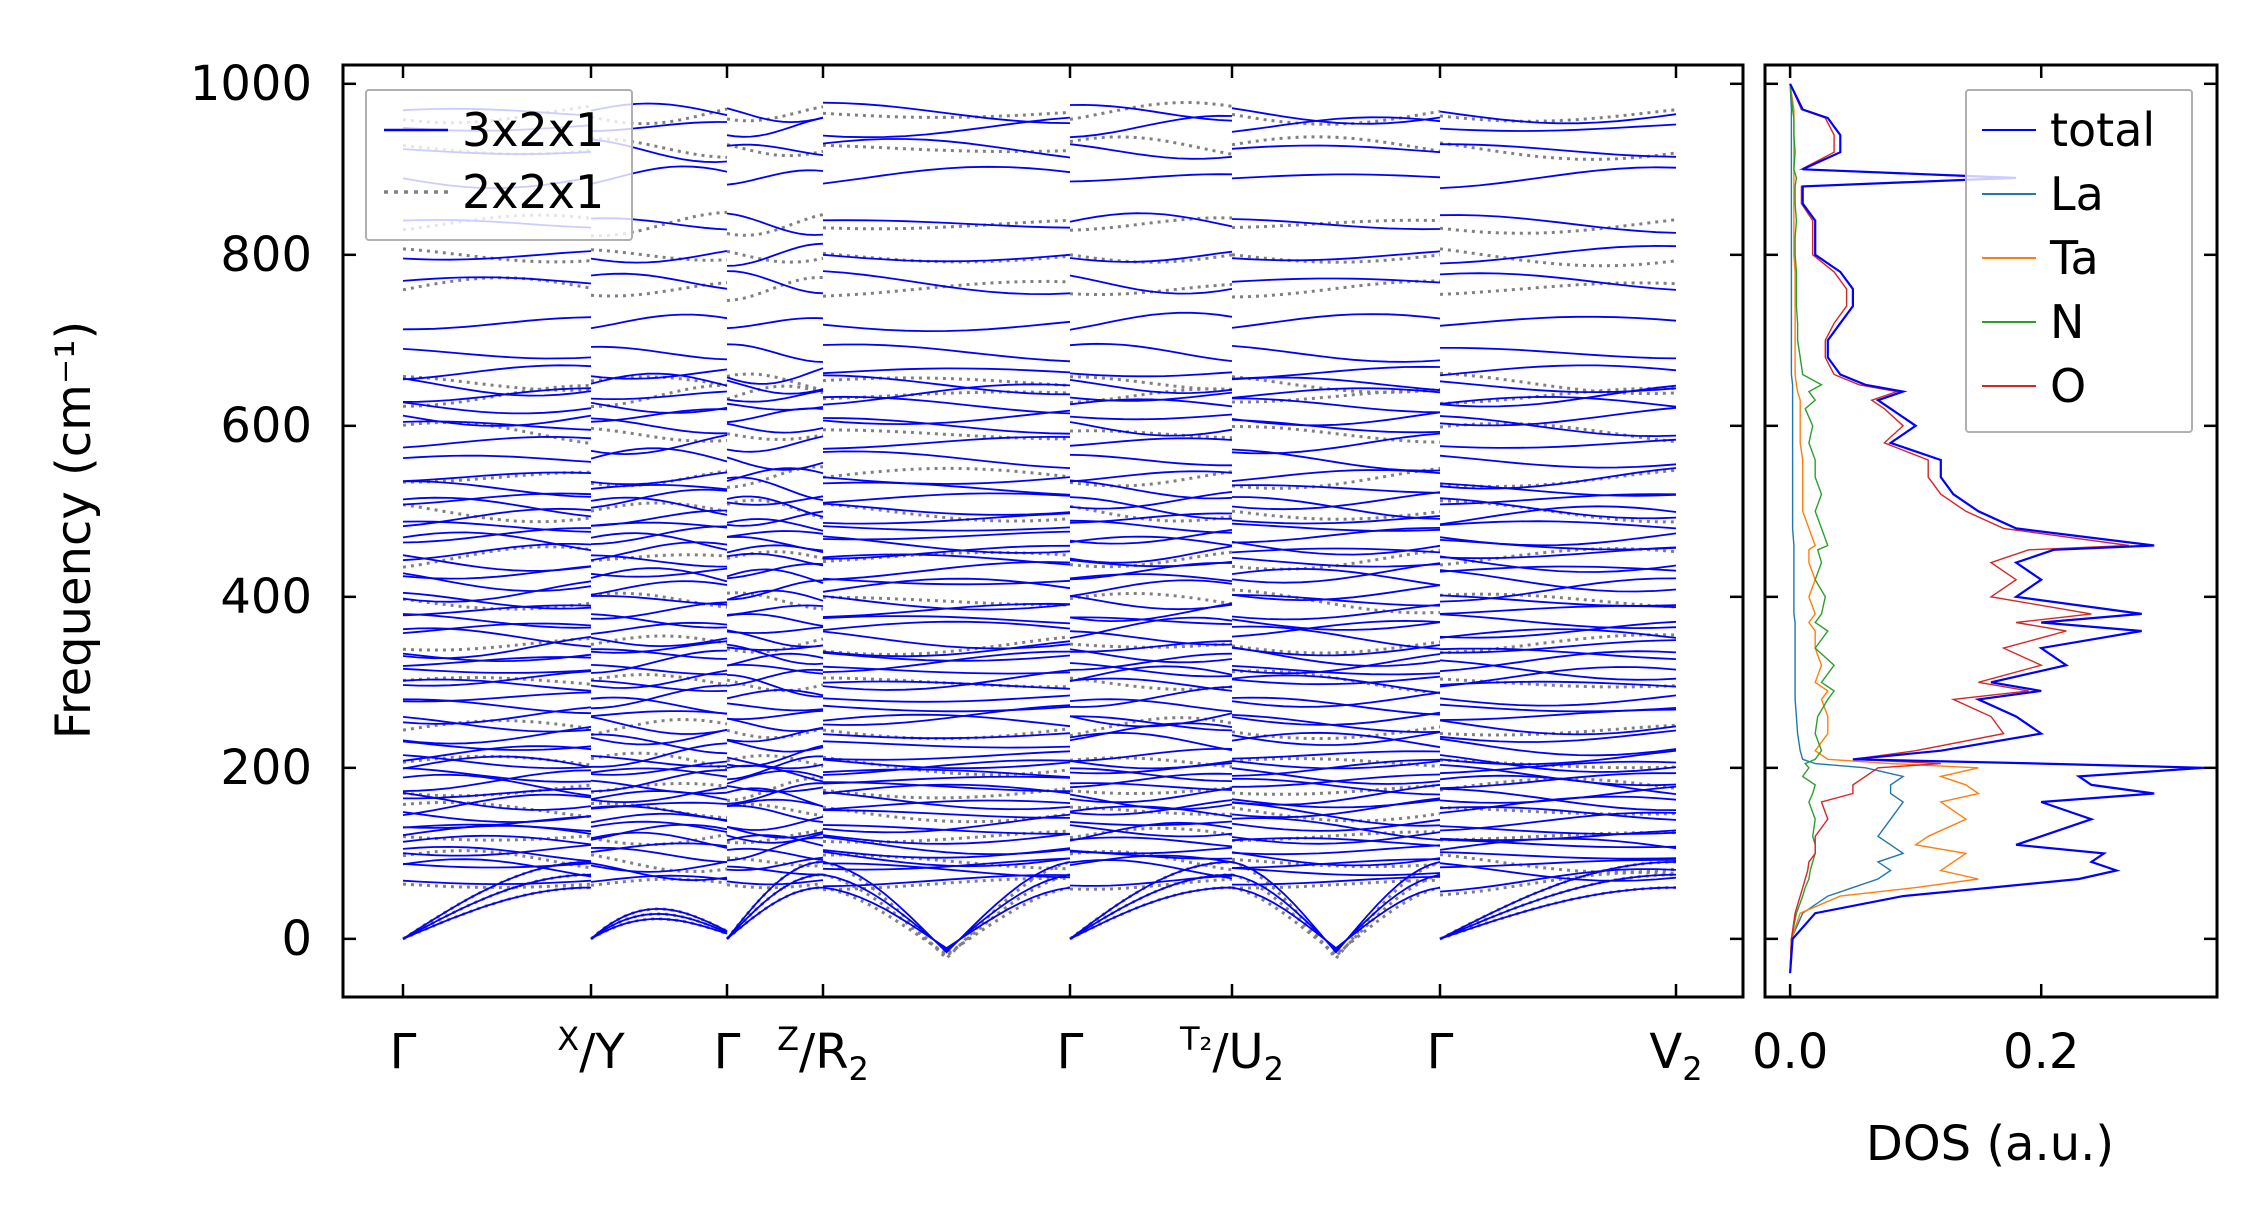 The width and height of the screenshot is (2259, 1225). I want to click on k-point-label: Γ, so click(727, 1052).